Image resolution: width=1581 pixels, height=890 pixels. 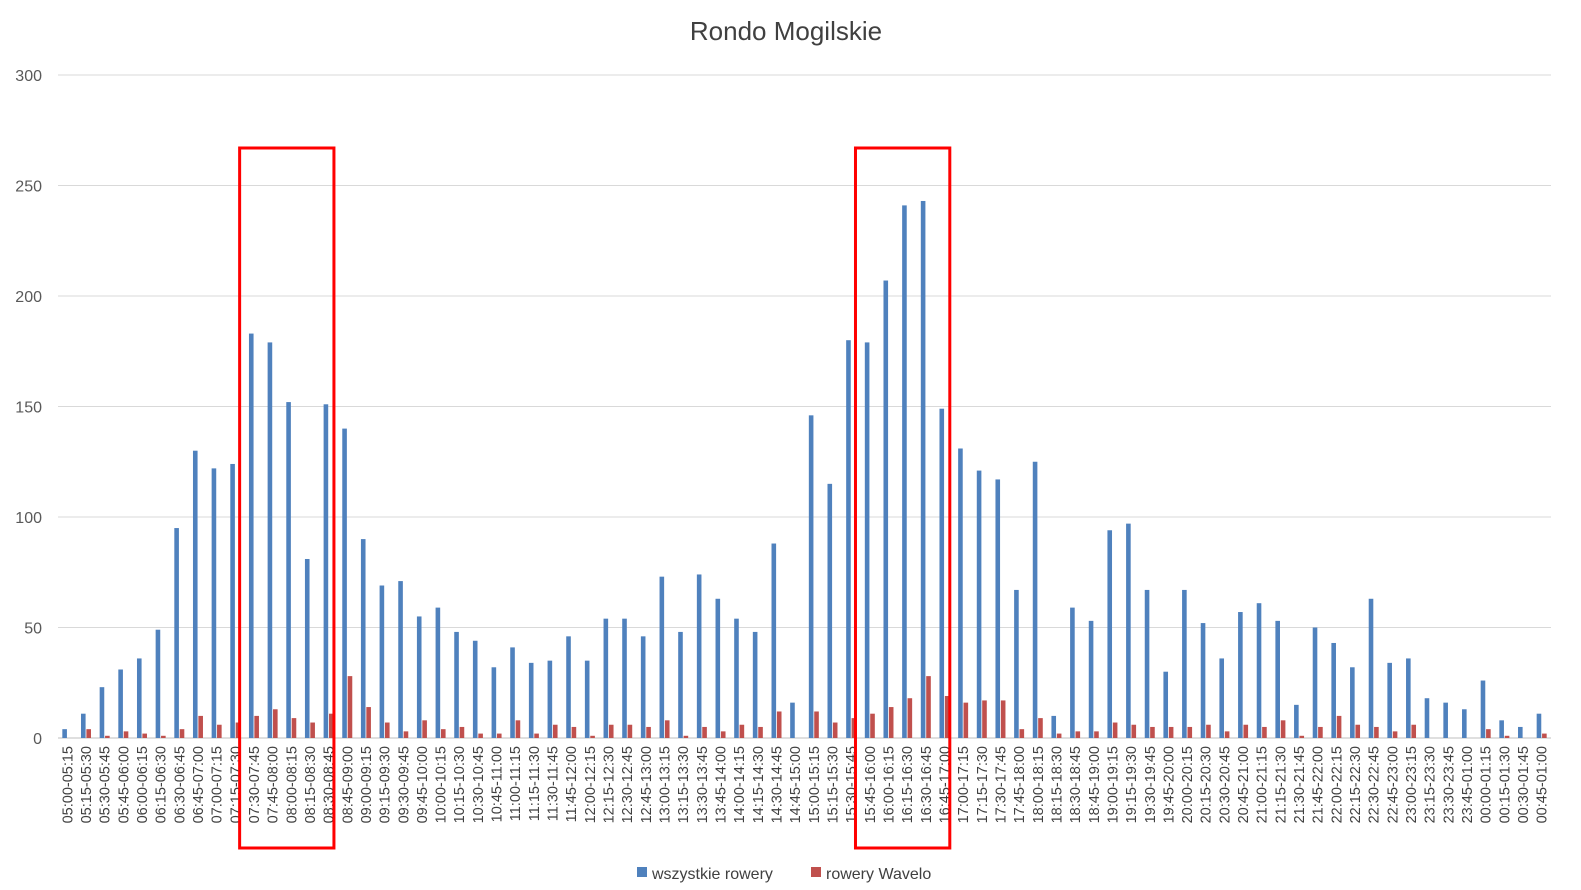 I want to click on x-tick-label: 10:00-10:15, so click(x=442, y=784).